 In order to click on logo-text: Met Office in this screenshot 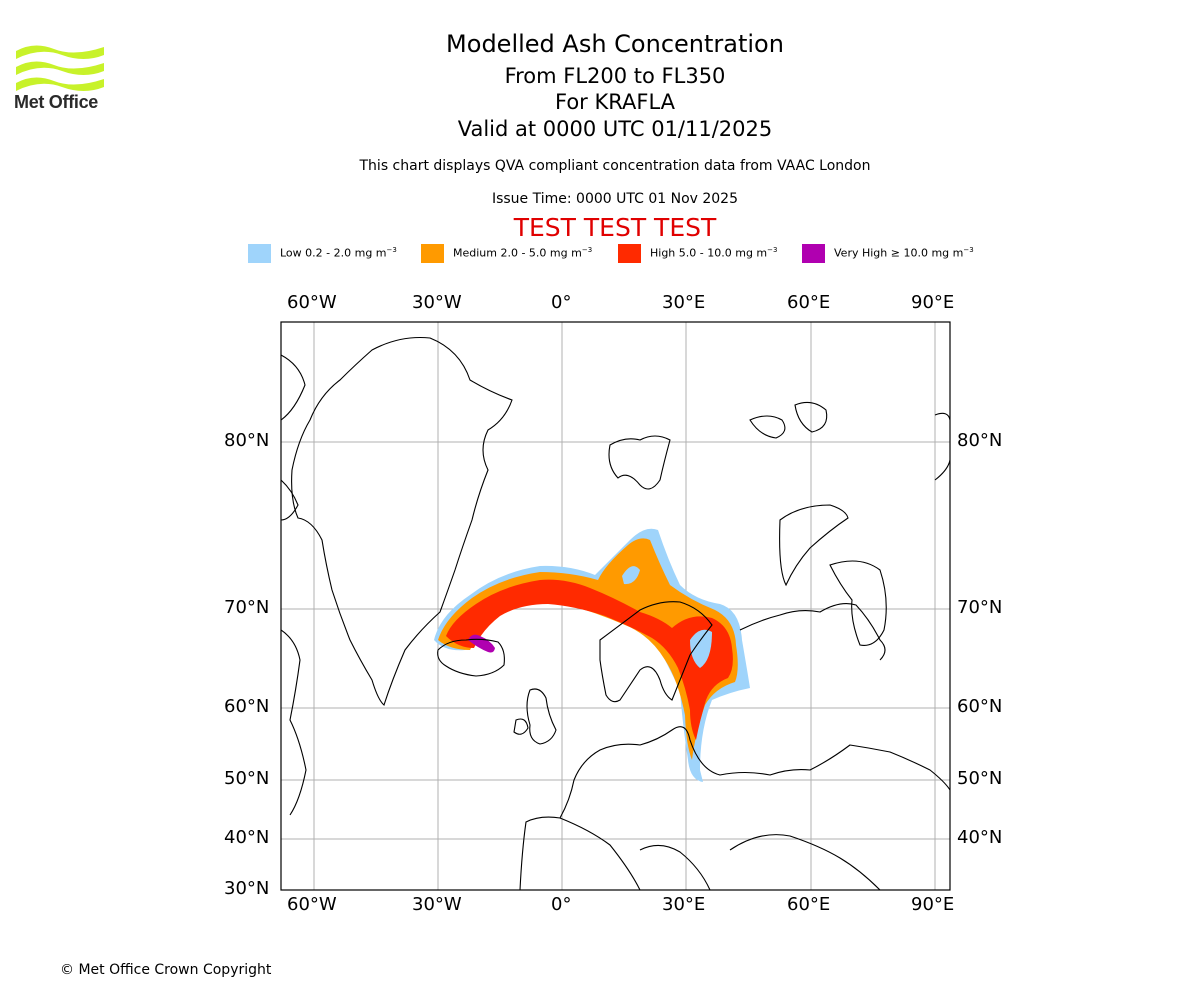, I will do `click(56, 102)`.